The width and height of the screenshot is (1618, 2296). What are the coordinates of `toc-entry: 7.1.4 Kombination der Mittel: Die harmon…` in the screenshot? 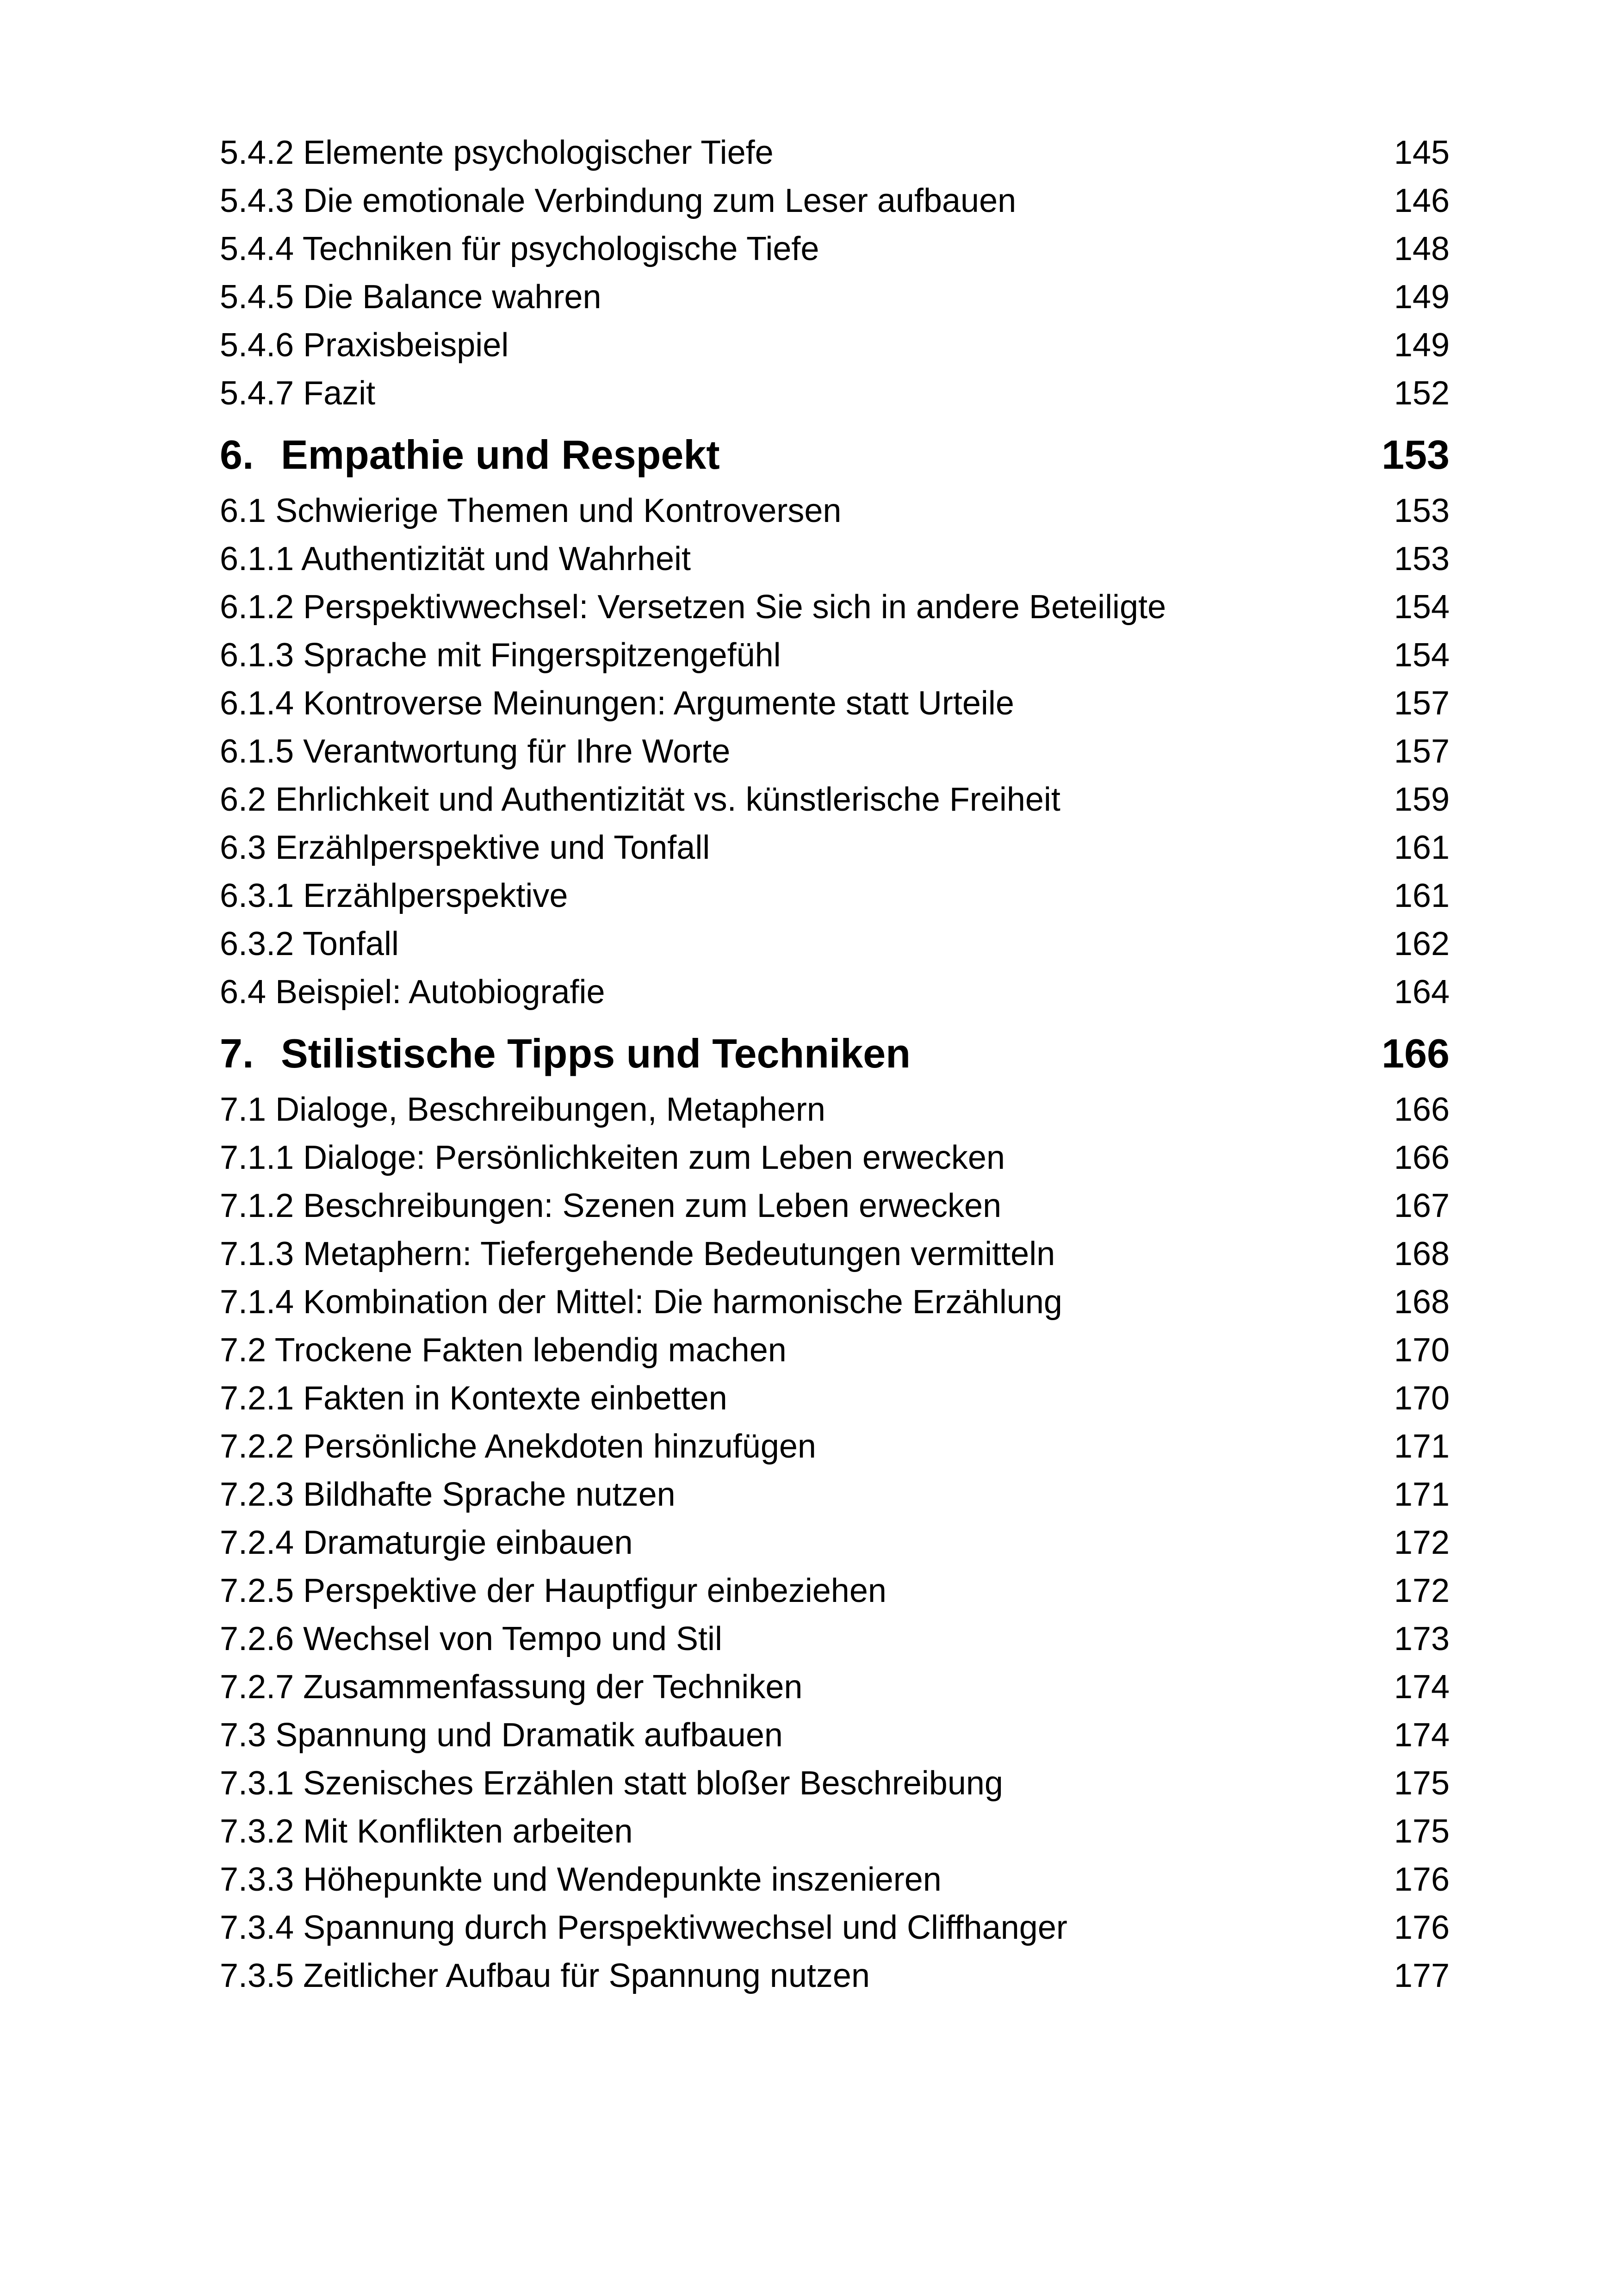 It's located at (835, 1302).